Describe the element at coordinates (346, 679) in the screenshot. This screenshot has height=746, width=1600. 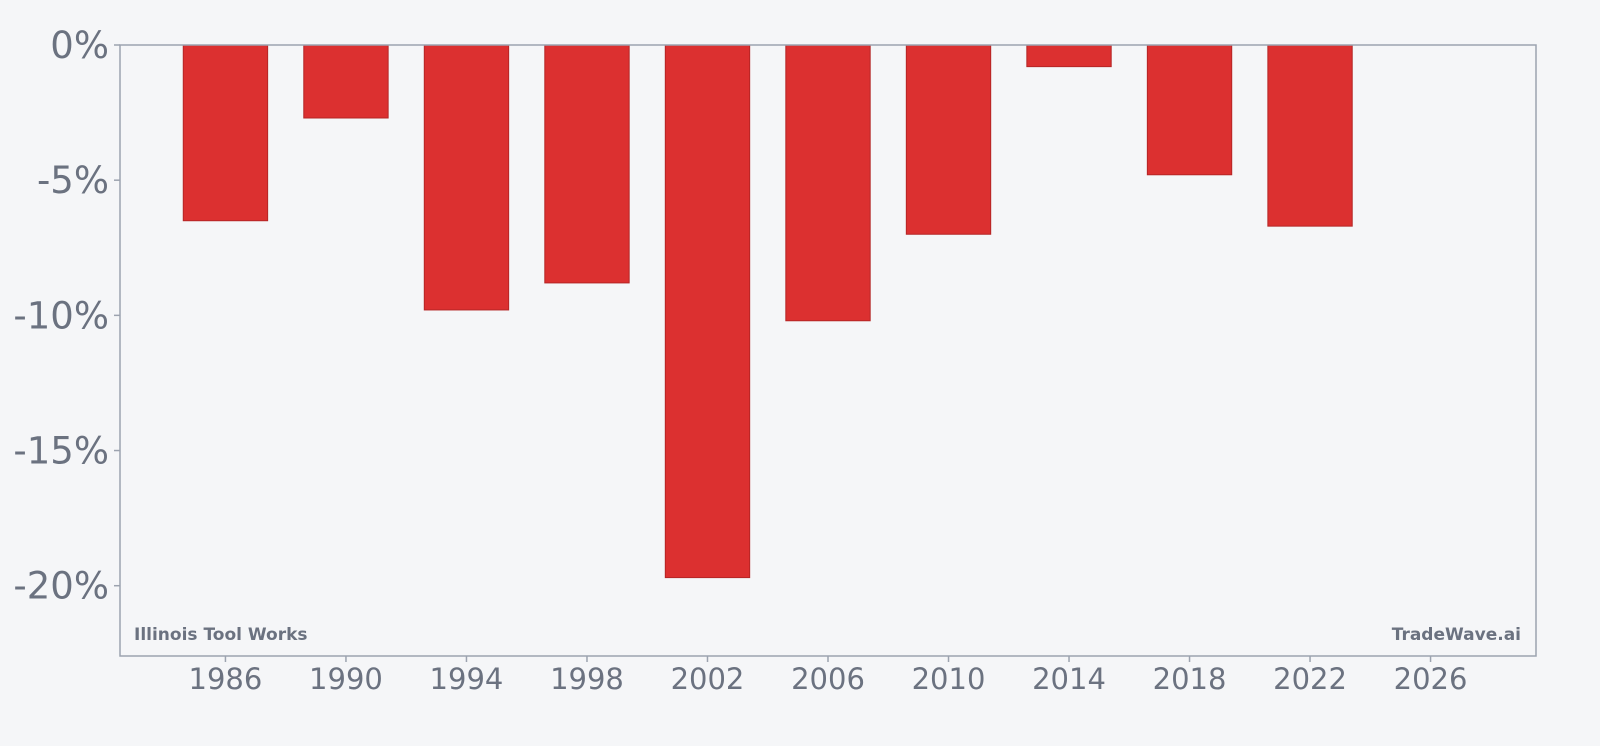
I see `x-tick-label-1990: 1990` at that location.